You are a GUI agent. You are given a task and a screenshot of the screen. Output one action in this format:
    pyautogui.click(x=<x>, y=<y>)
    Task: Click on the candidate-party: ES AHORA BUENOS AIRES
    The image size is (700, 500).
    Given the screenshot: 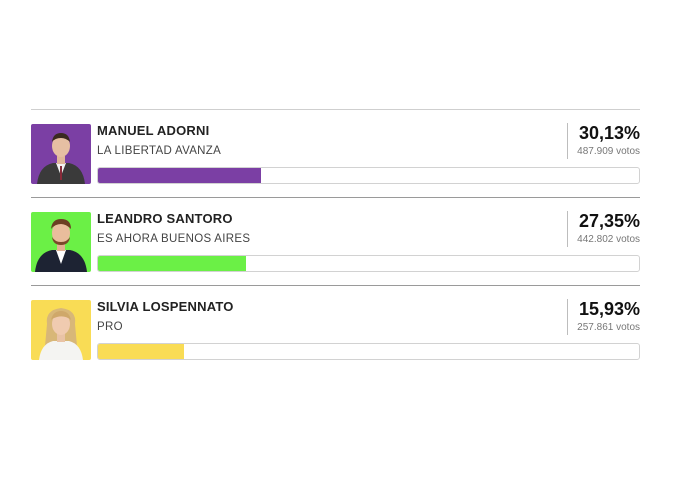 What is the action you would take?
    pyautogui.click(x=174, y=239)
    